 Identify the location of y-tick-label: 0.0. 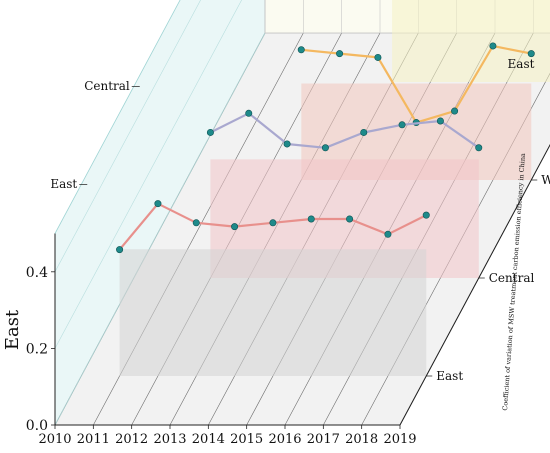
(37, 426).